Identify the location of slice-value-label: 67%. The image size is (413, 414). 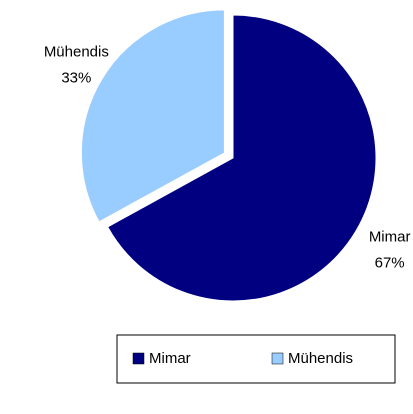
(390, 263).